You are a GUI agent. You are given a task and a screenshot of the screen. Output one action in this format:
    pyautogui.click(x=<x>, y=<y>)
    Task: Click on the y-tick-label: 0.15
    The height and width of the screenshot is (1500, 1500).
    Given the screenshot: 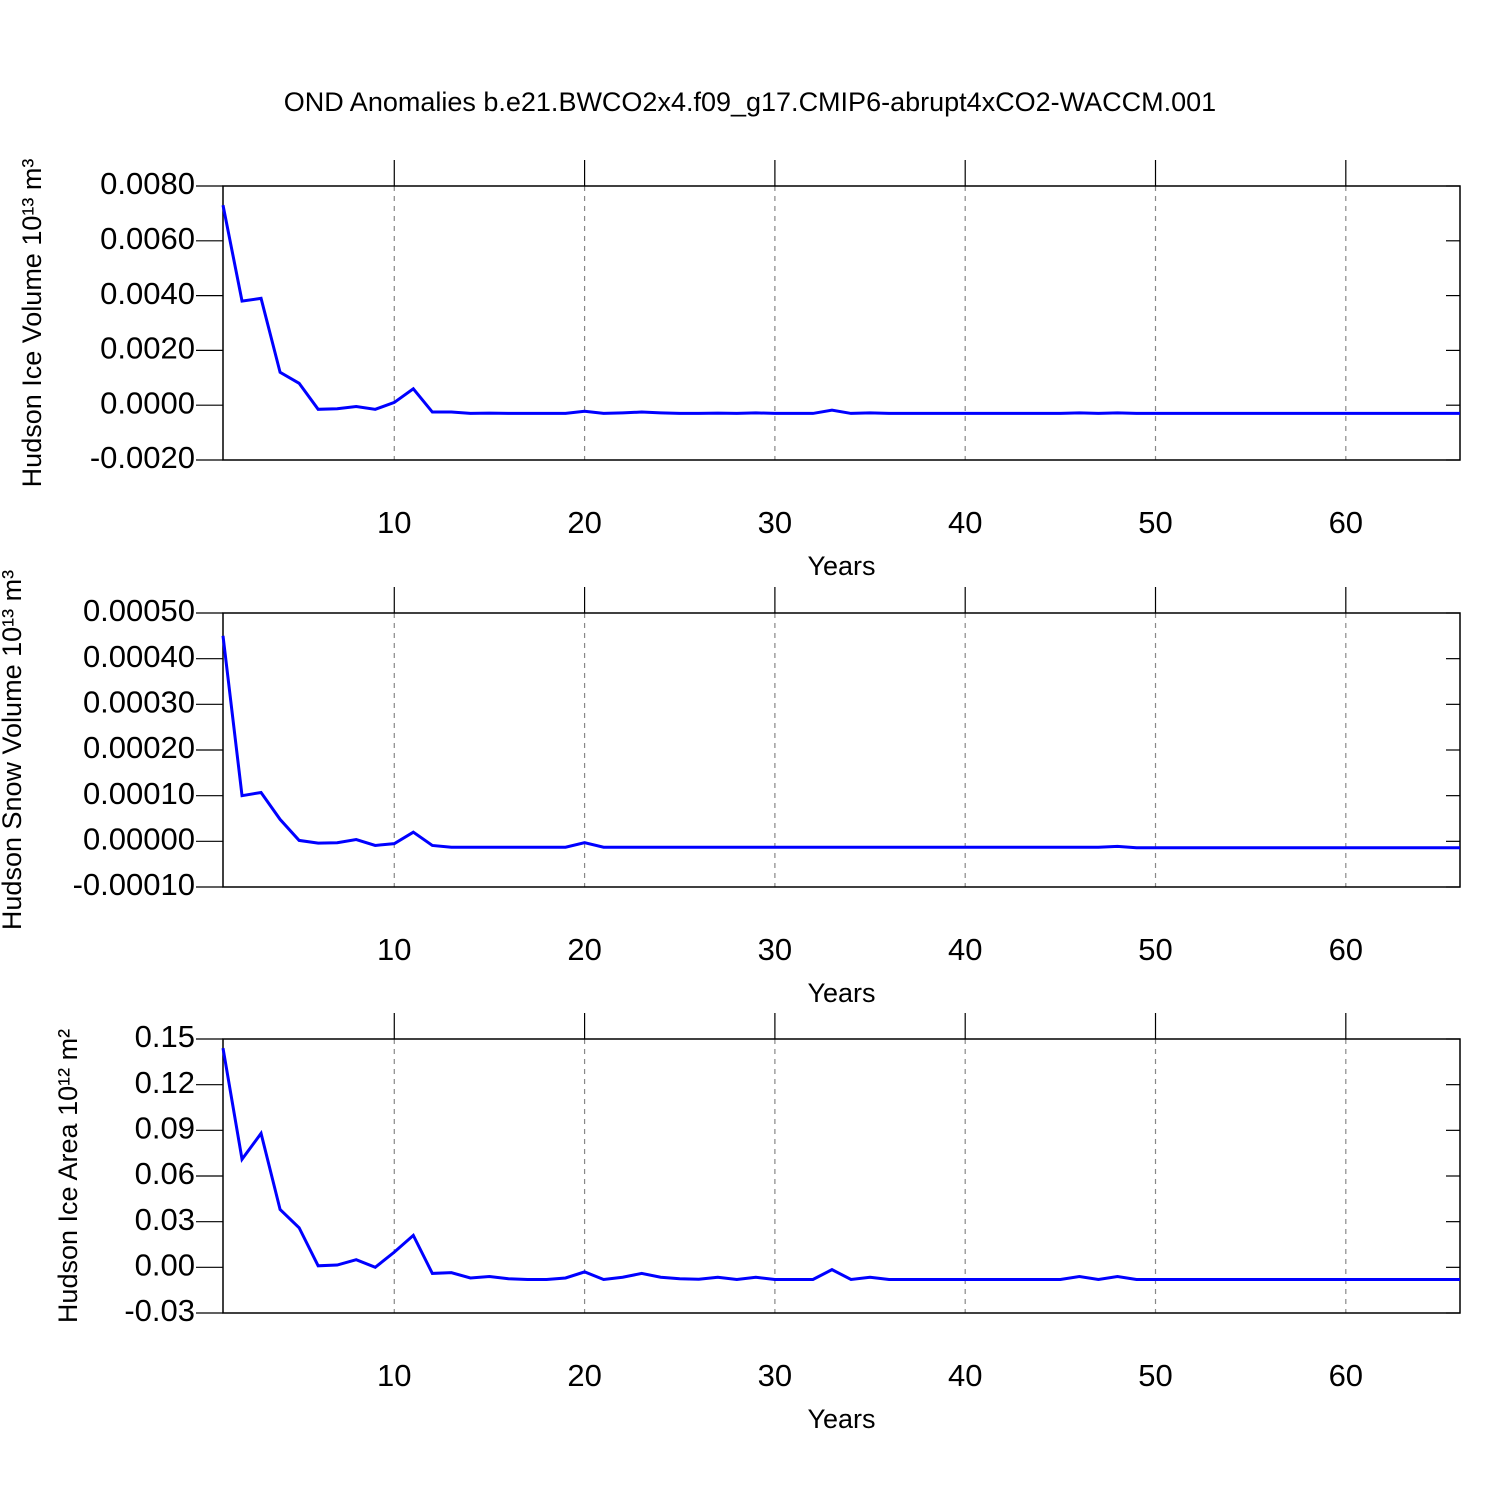 What is the action you would take?
    pyautogui.click(x=165, y=1036)
    